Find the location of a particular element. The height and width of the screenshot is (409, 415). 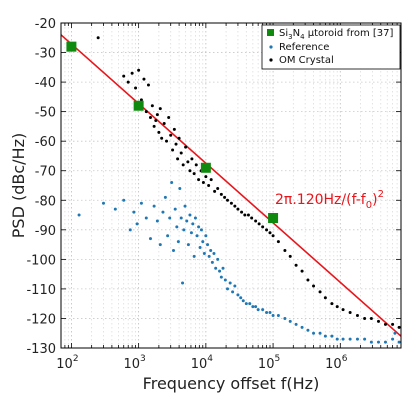

fit-line-label: 2π.120Hz/(f-f0)2 is located at coordinates (329, 200).